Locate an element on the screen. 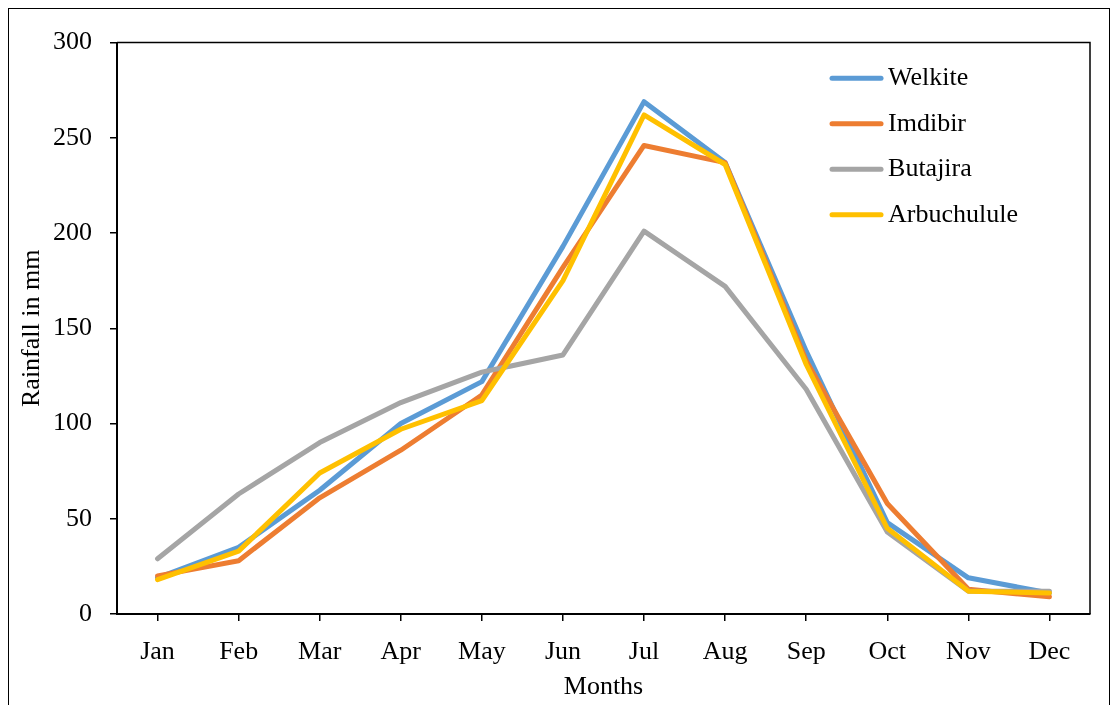 Image resolution: width=1110 pixels, height=705 pixels. x-tick-label: Sep is located at coordinates (806, 651).